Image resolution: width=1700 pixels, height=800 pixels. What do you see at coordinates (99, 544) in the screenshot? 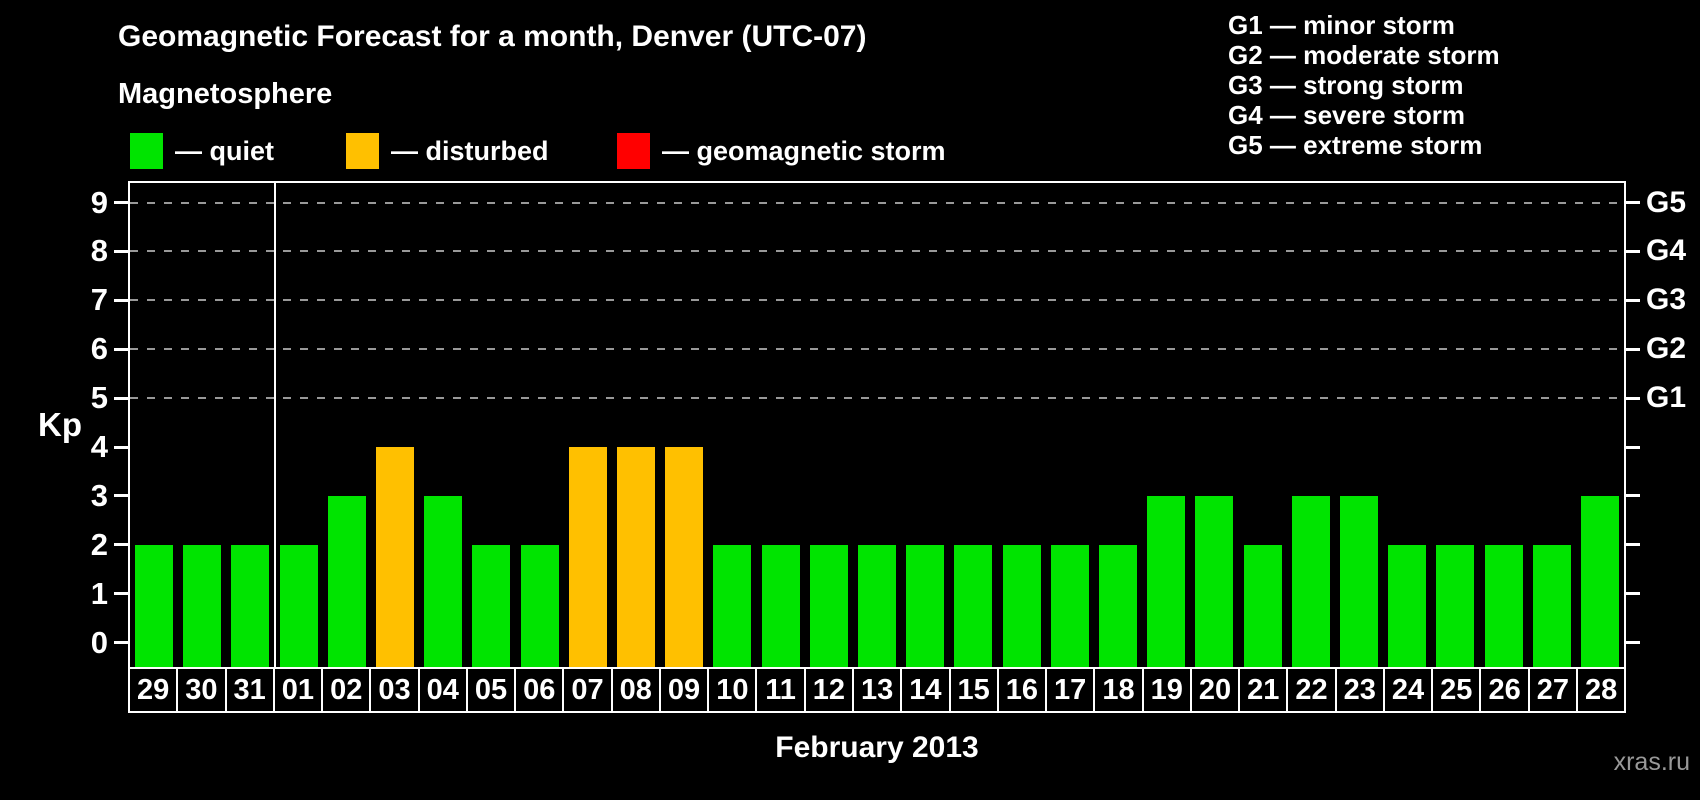
I see `y-tick-label-2: 2` at bounding box center [99, 544].